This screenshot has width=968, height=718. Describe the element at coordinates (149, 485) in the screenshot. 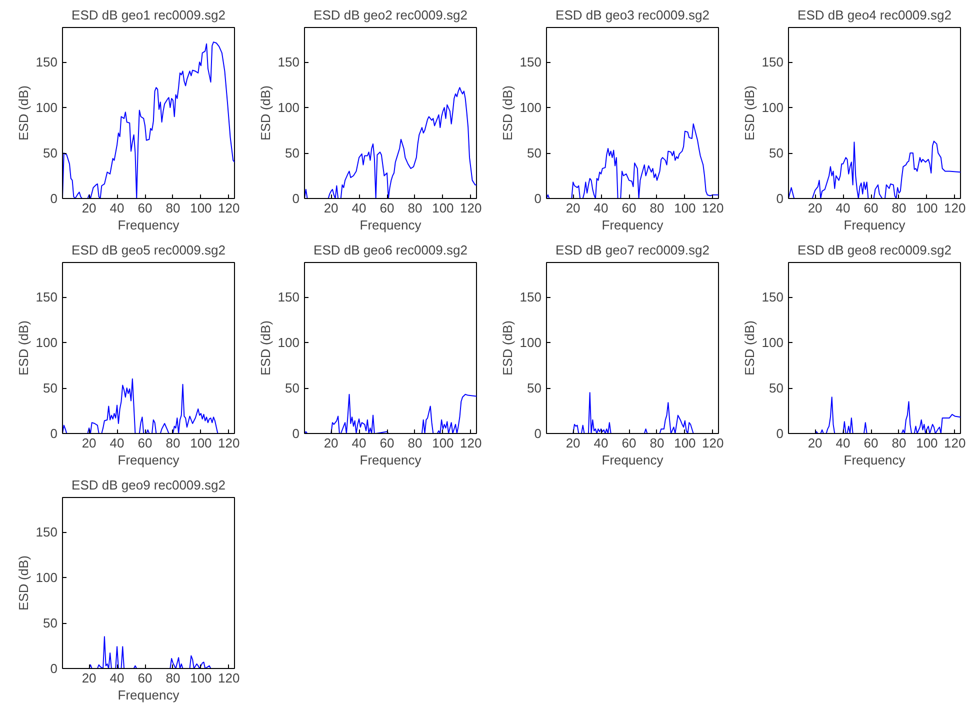

I see `chart-title: ESD dB geo9 rec0009.sg2` at that location.